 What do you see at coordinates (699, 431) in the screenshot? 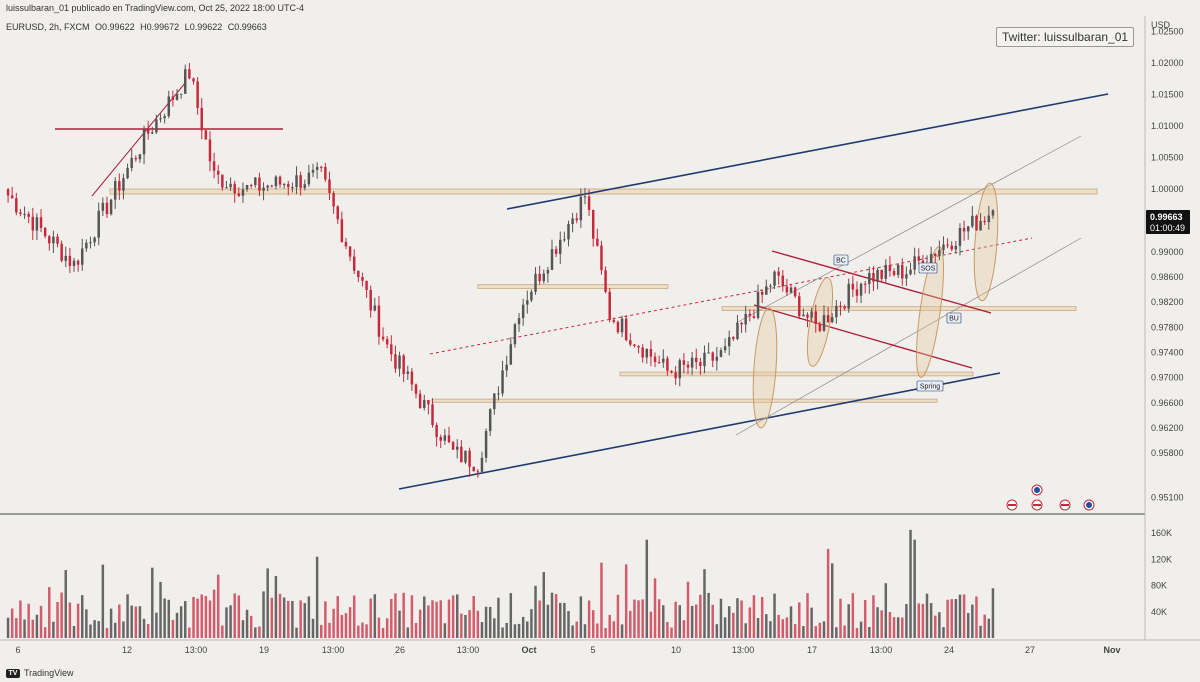
I see `channel-lower-line` at bounding box center [699, 431].